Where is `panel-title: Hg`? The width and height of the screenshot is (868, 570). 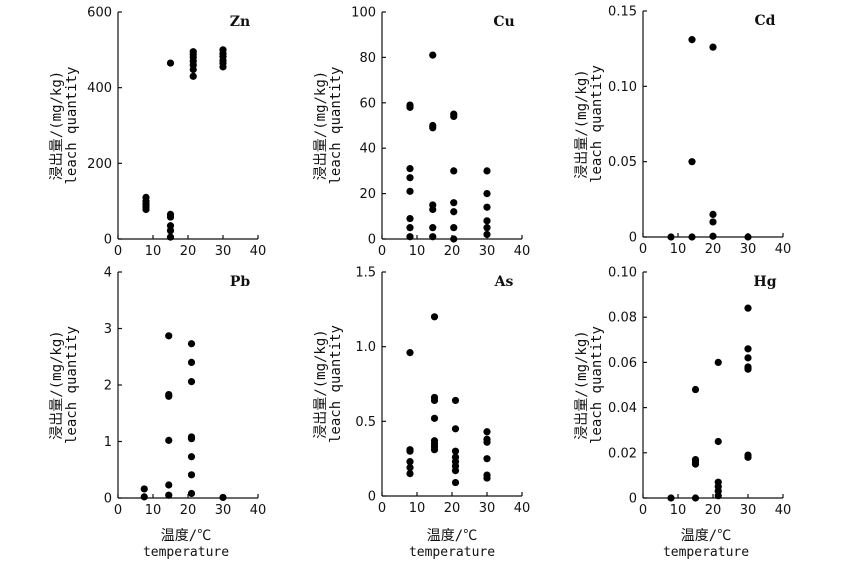
panel-title: Hg is located at coordinates (764, 282).